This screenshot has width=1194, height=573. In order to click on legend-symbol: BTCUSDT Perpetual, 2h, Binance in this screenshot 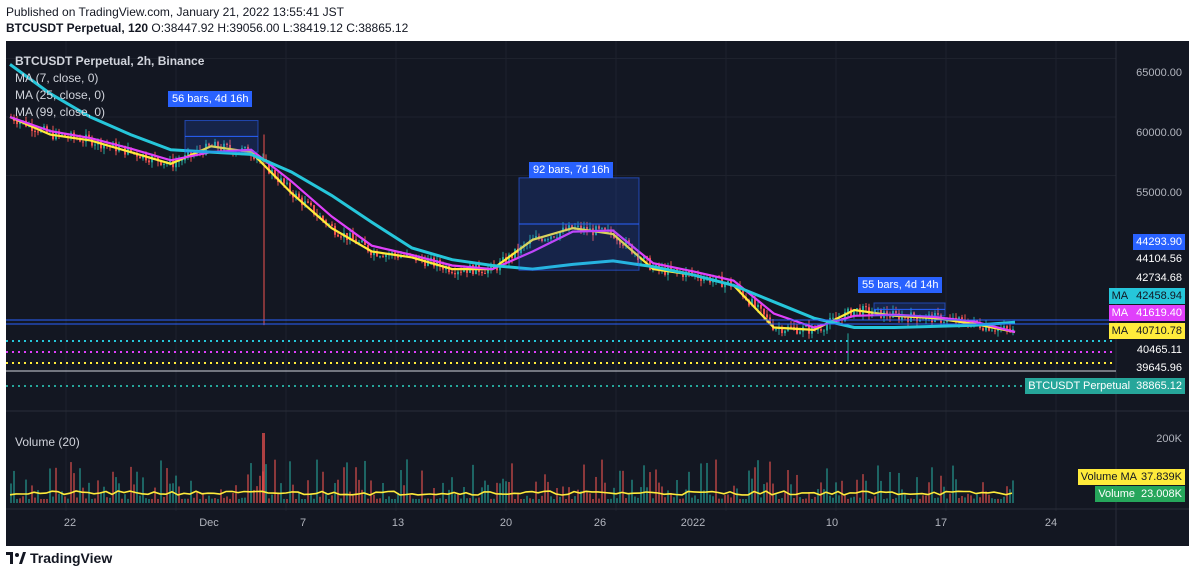, I will do `click(110, 61)`.